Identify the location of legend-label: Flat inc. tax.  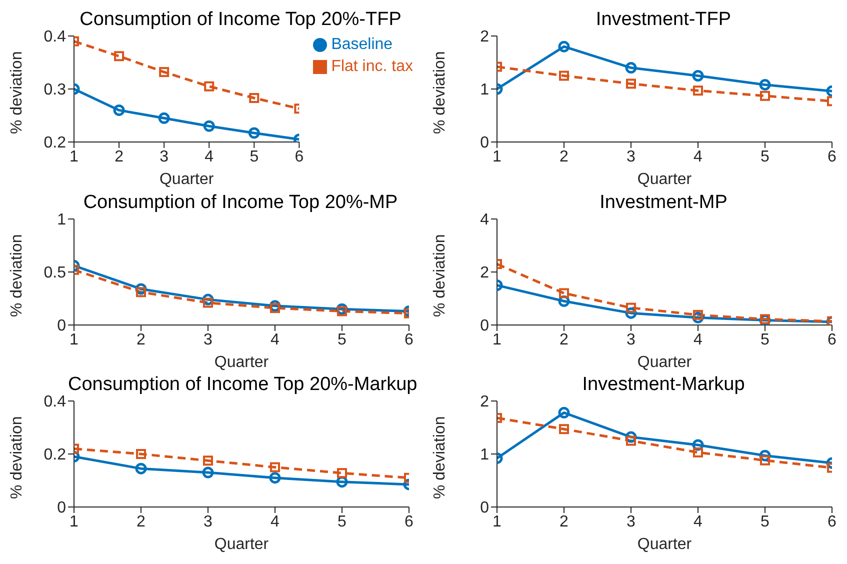
(372, 66).